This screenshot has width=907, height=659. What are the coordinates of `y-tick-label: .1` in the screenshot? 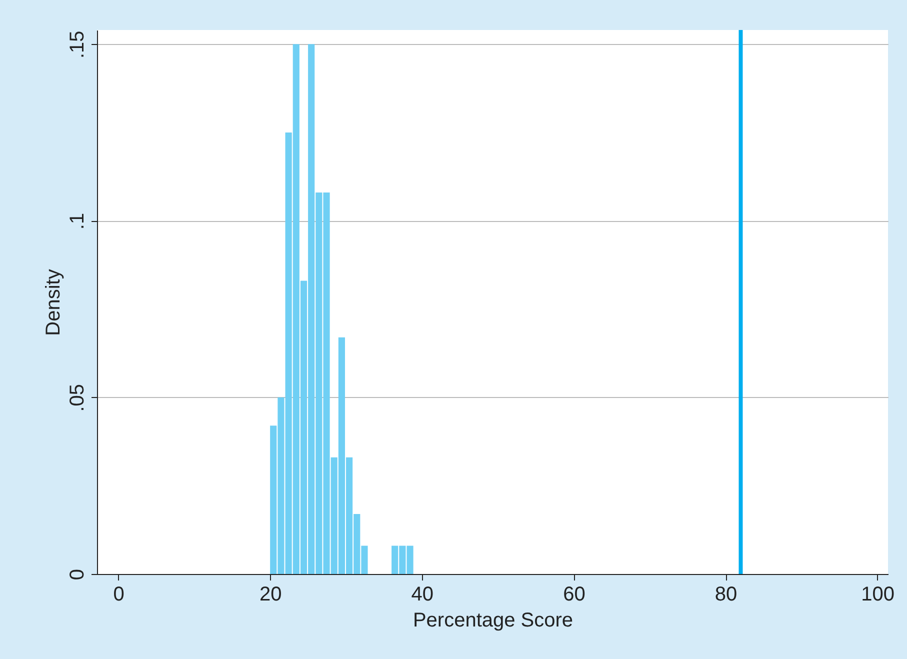 It's located at (77, 221).